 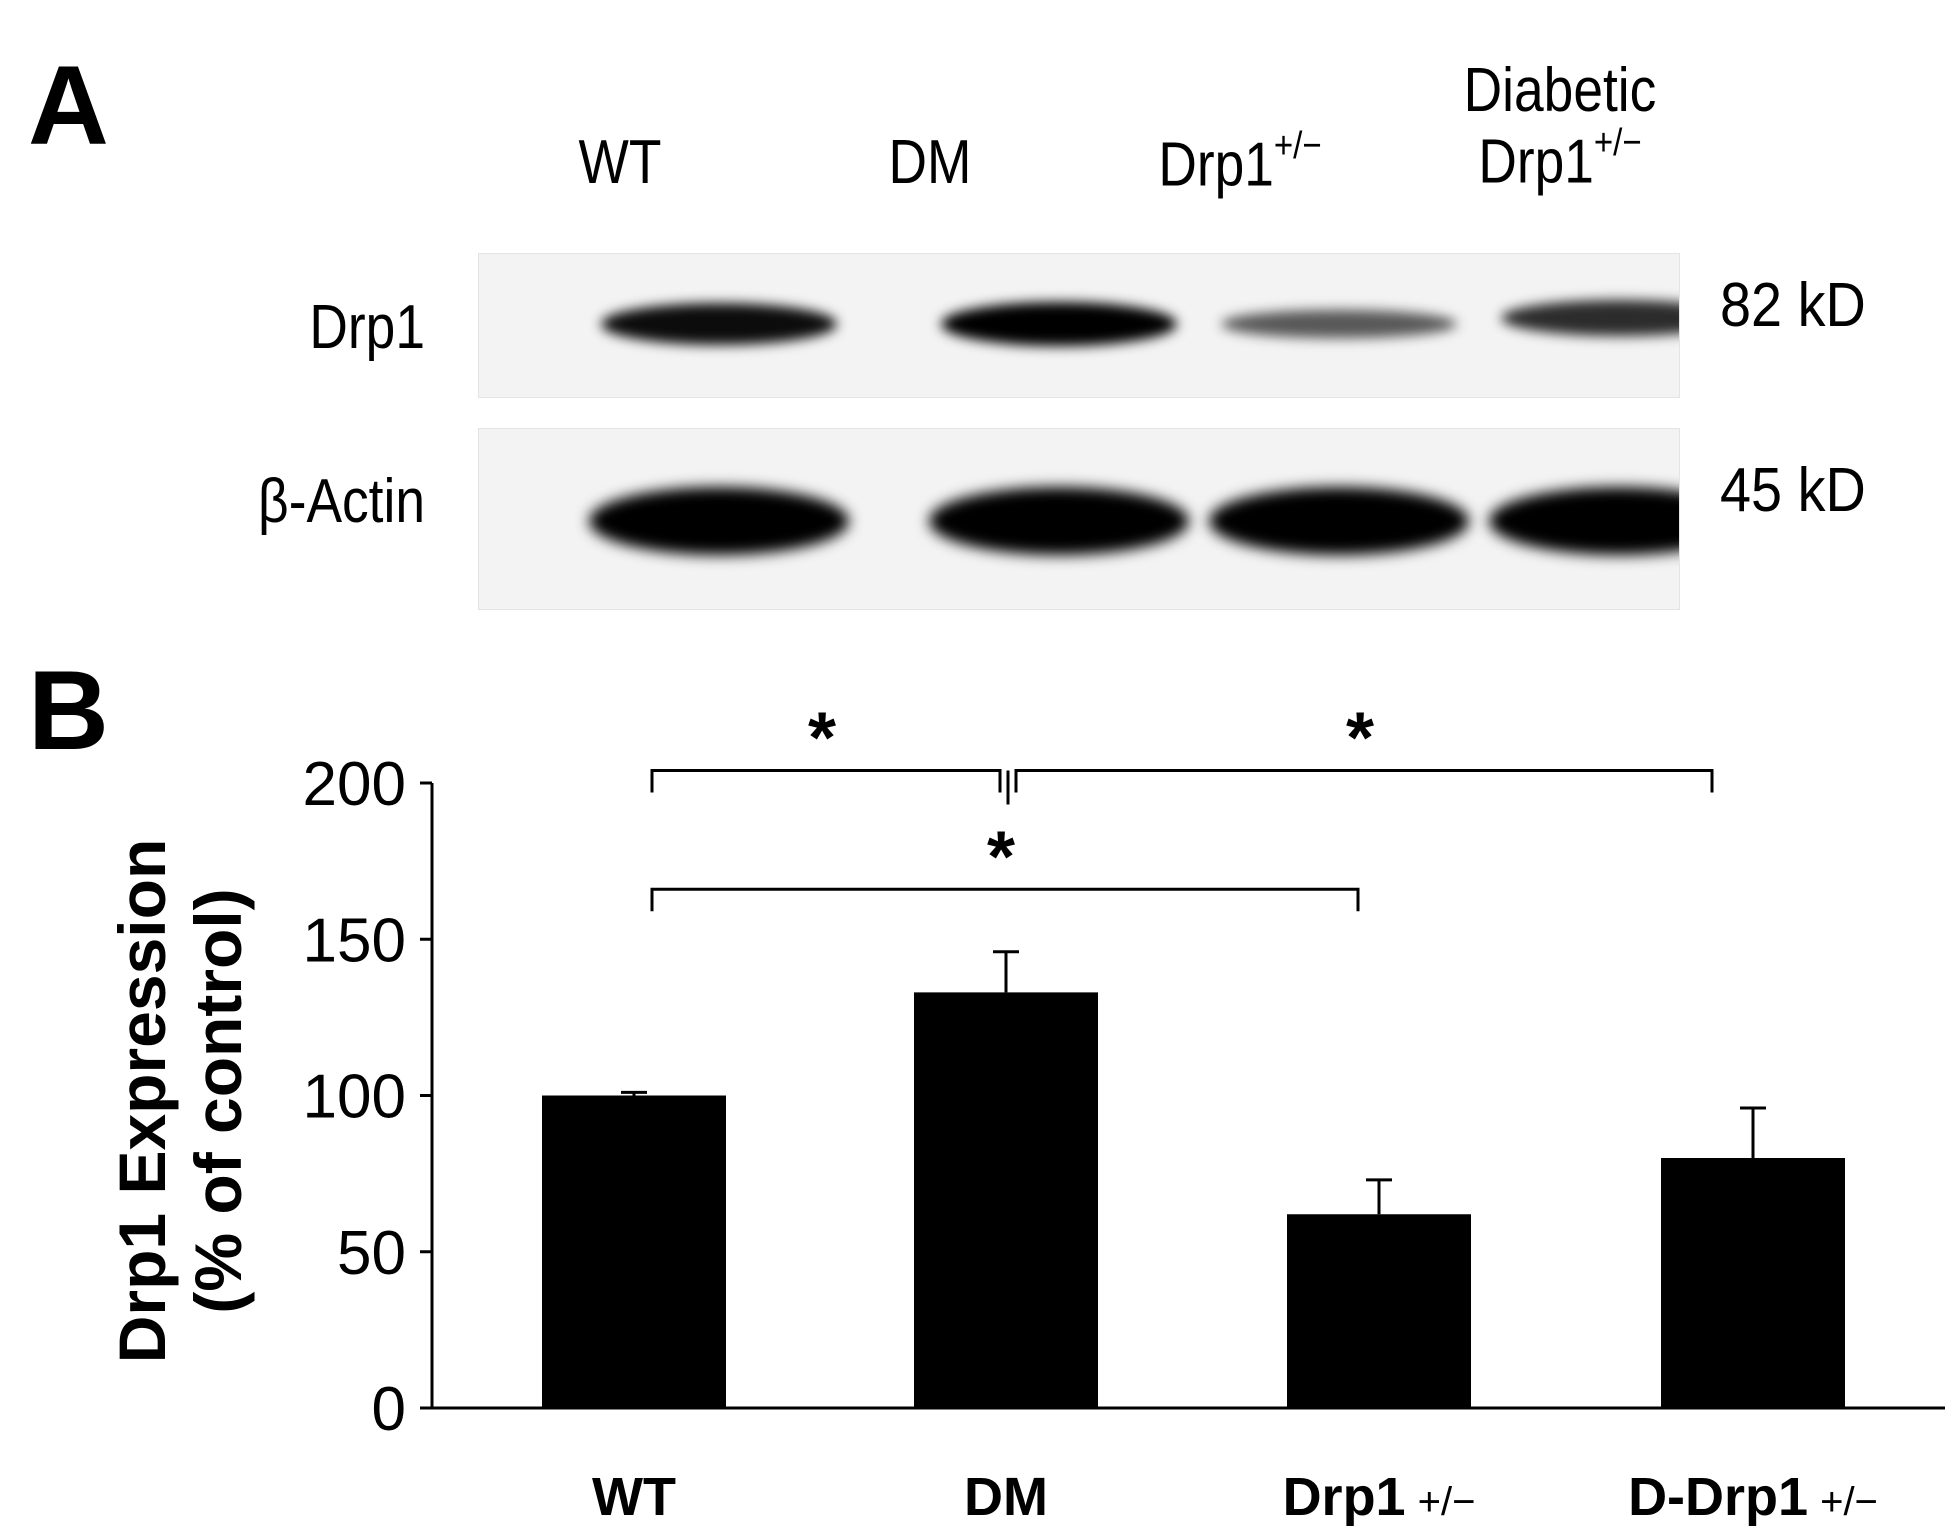 What do you see at coordinates (354, 940) in the screenshot?
I see `y-tick-label: 150` at bounding box center [354, 940].